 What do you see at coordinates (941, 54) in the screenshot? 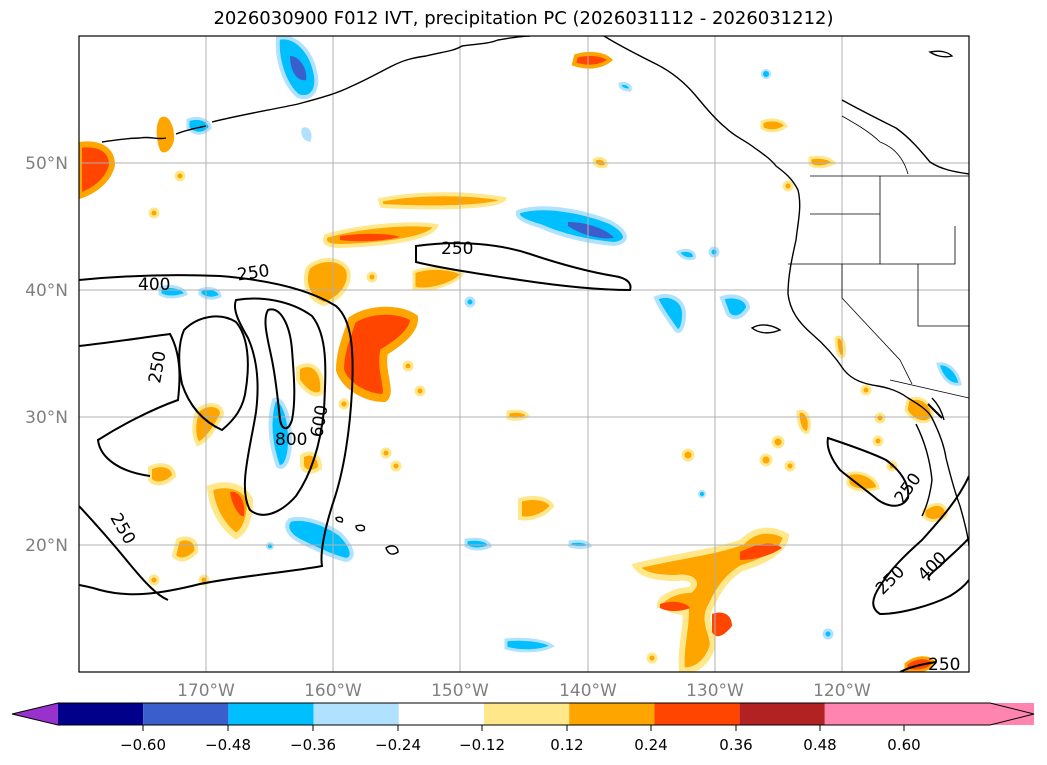
I see `island` at bounding box center [941, 54].